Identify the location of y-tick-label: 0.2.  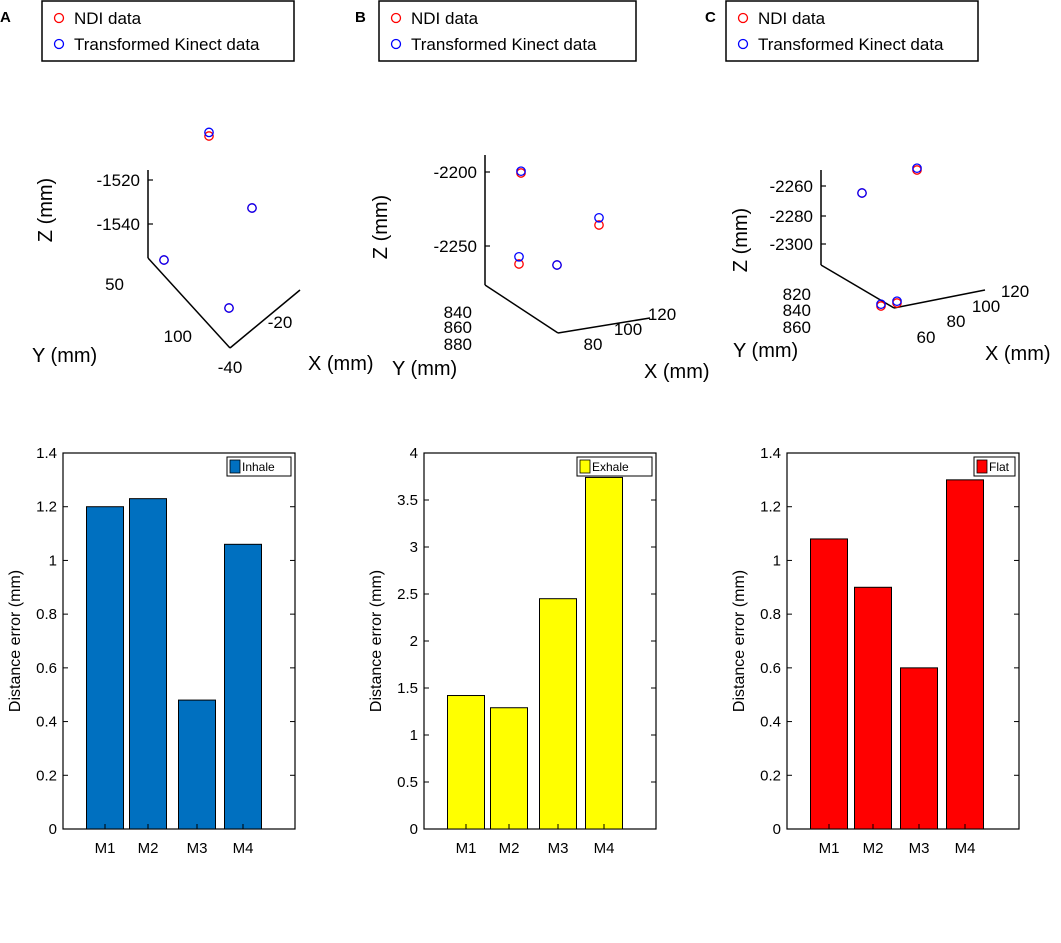
(46, 775).